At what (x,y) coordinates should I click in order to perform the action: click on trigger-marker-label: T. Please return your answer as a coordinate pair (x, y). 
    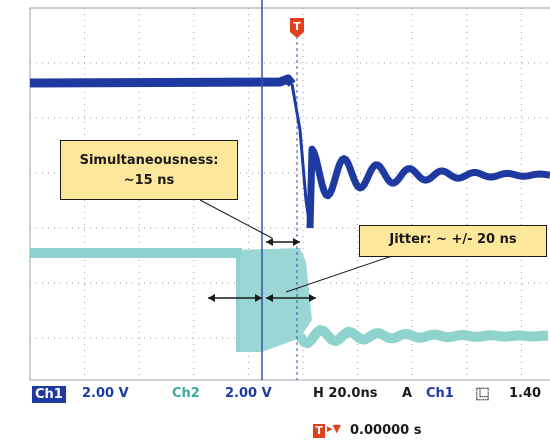
    Looking at the image, I should click on (297, 26).